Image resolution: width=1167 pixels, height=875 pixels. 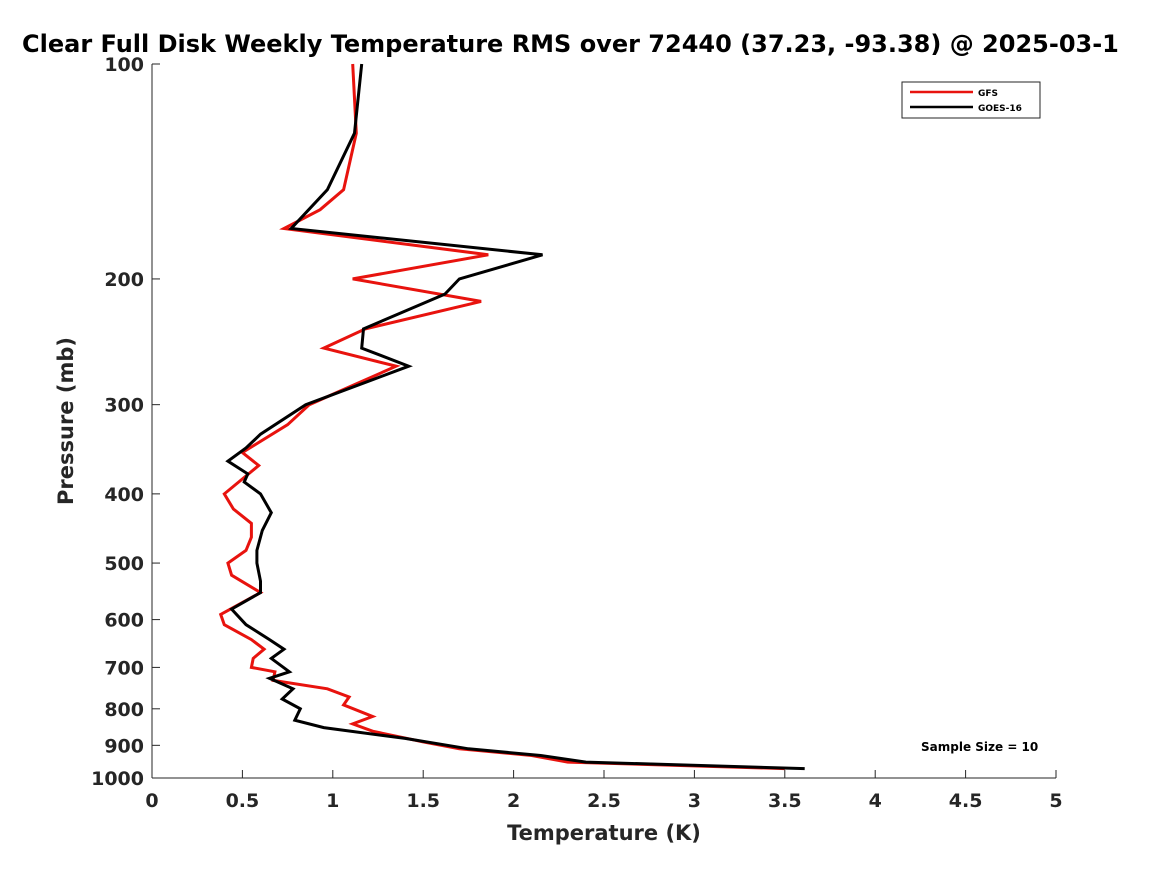 I want to click on x-axis-label: Temperature (K), so click(x=604, y=833).